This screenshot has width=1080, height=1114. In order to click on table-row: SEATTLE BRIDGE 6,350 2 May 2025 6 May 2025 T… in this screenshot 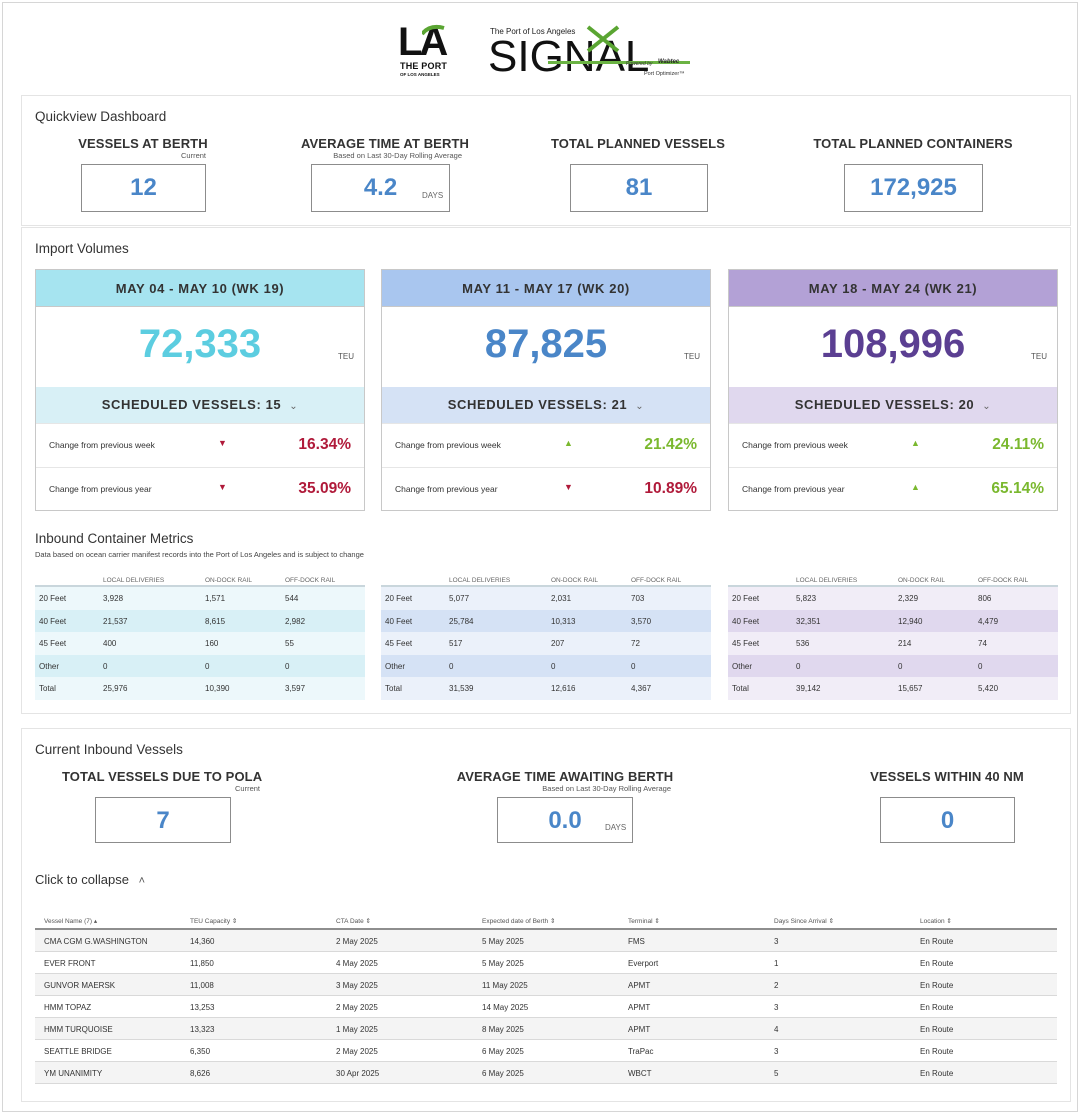, I will do `click(546, 1051)`.